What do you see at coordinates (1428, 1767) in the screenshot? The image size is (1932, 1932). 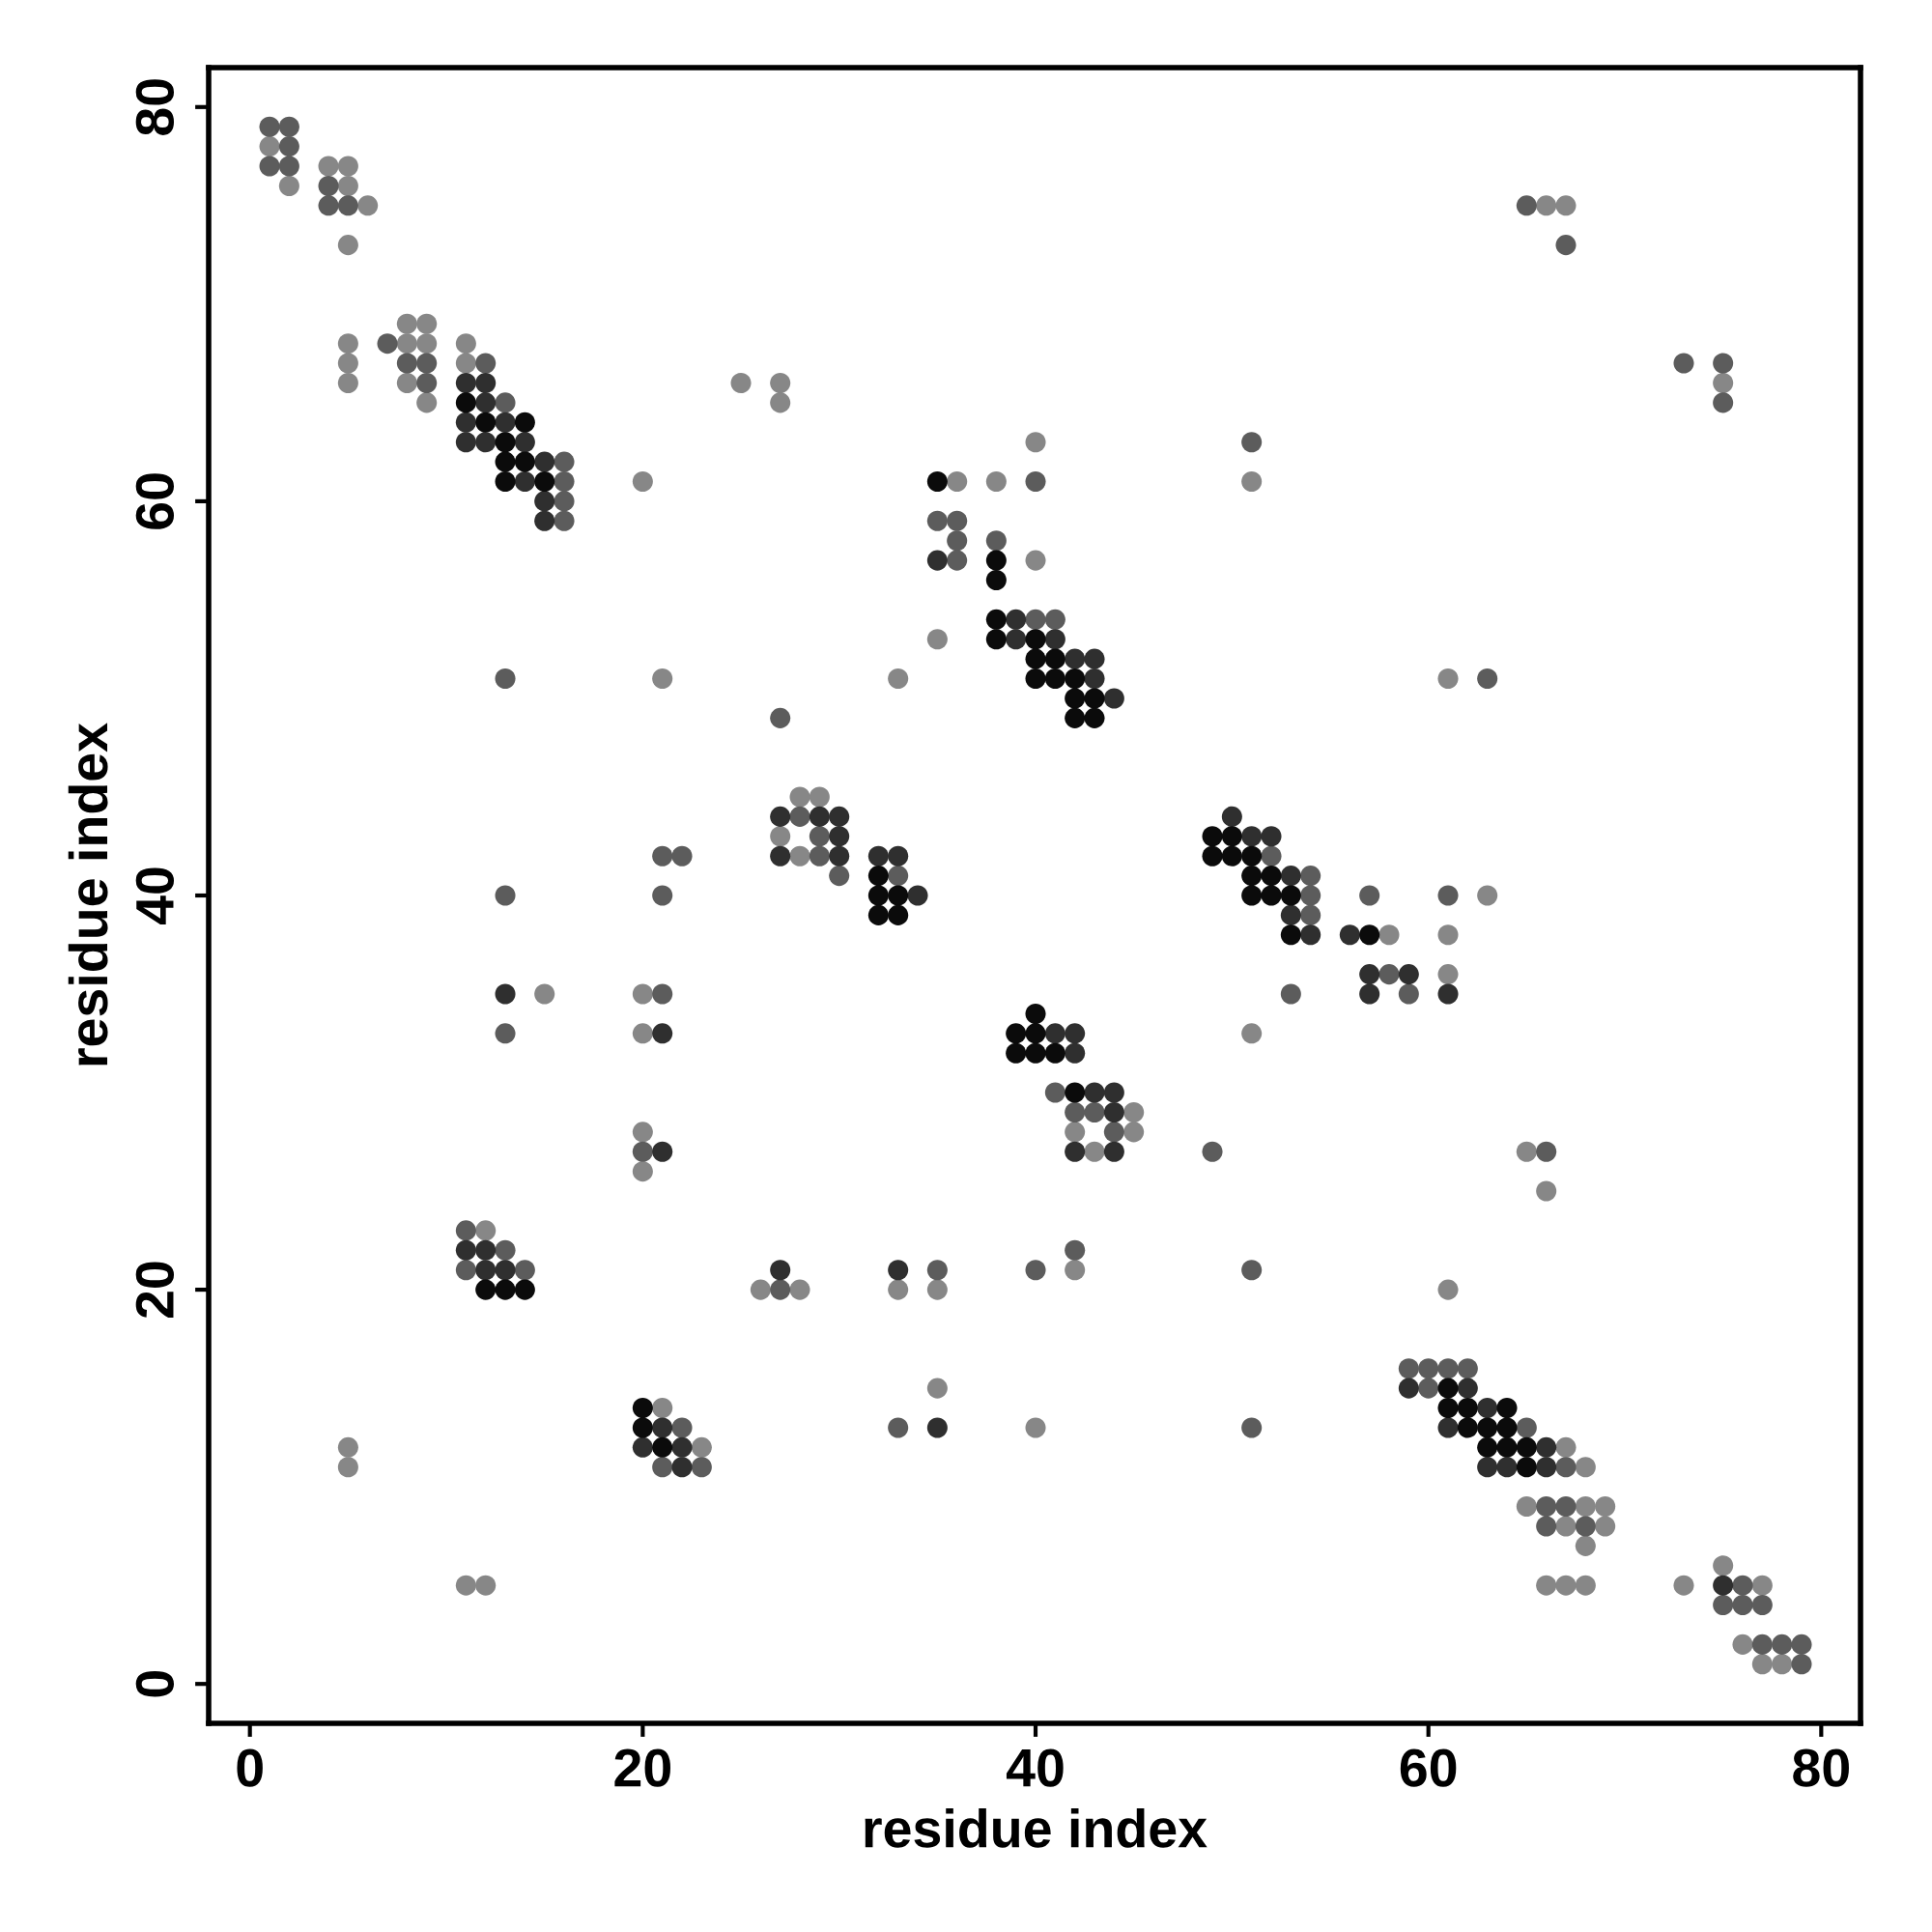 I see `x-tick-label: 60` at bounding box center [1428, 1767].